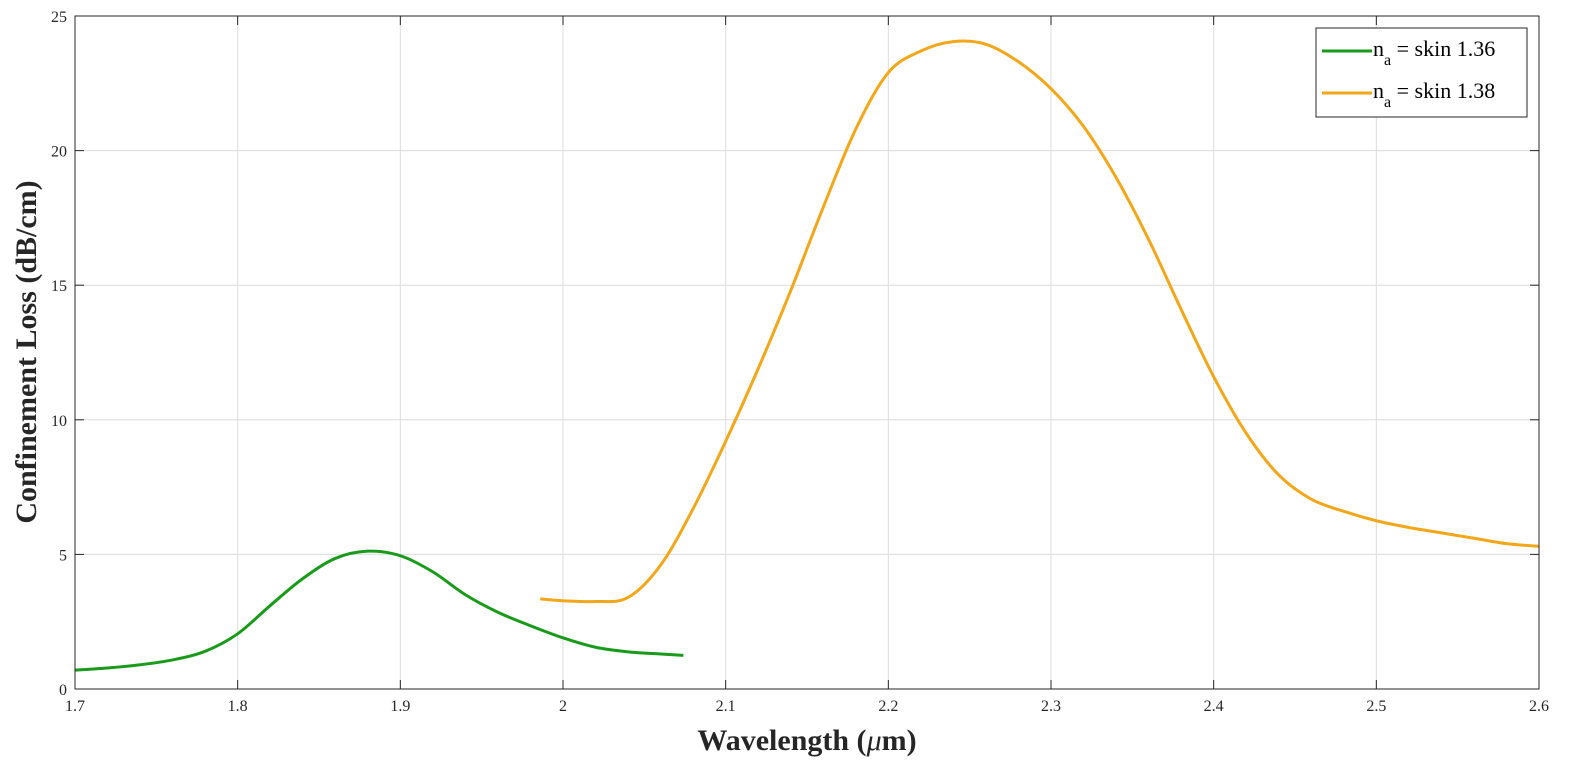 This screenshot has height=776, width=1592. What do you see at coordinates (1387, 102) in the screenshot?
I see `legend-label-2-sub: a` at bounding box center [1387, 102].